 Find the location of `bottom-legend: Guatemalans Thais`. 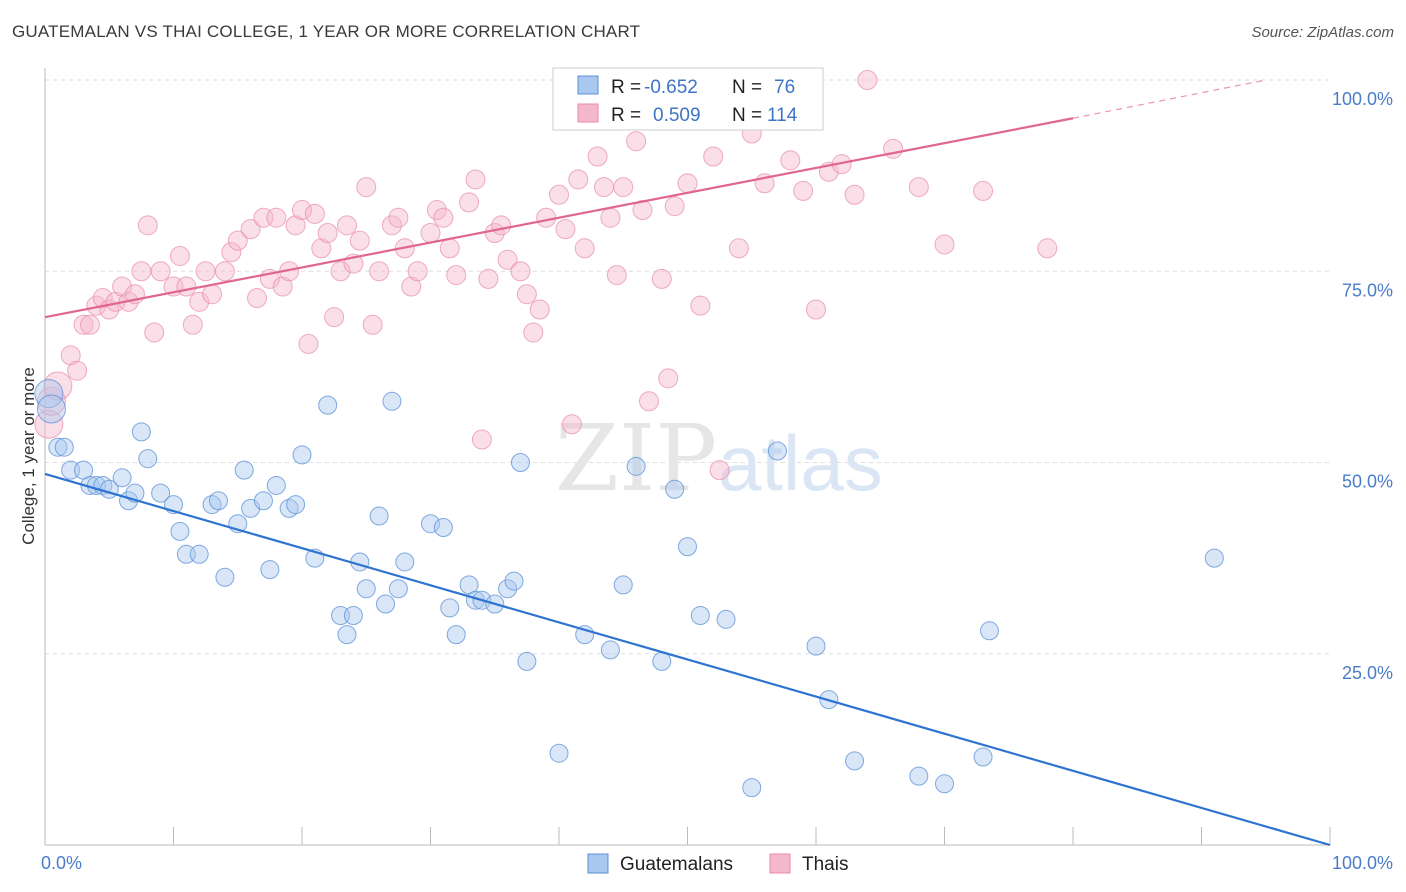

bottom-legend: Guatemalans Thais is located at coordinates (717, 864).